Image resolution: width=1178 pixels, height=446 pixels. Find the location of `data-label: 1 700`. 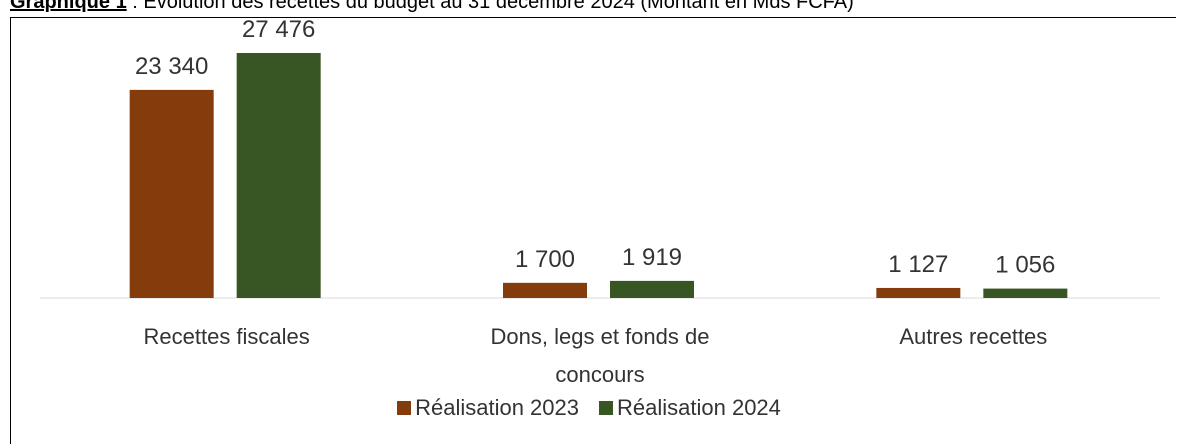

data-label: 1 700 is located at coordinates (545, 259).